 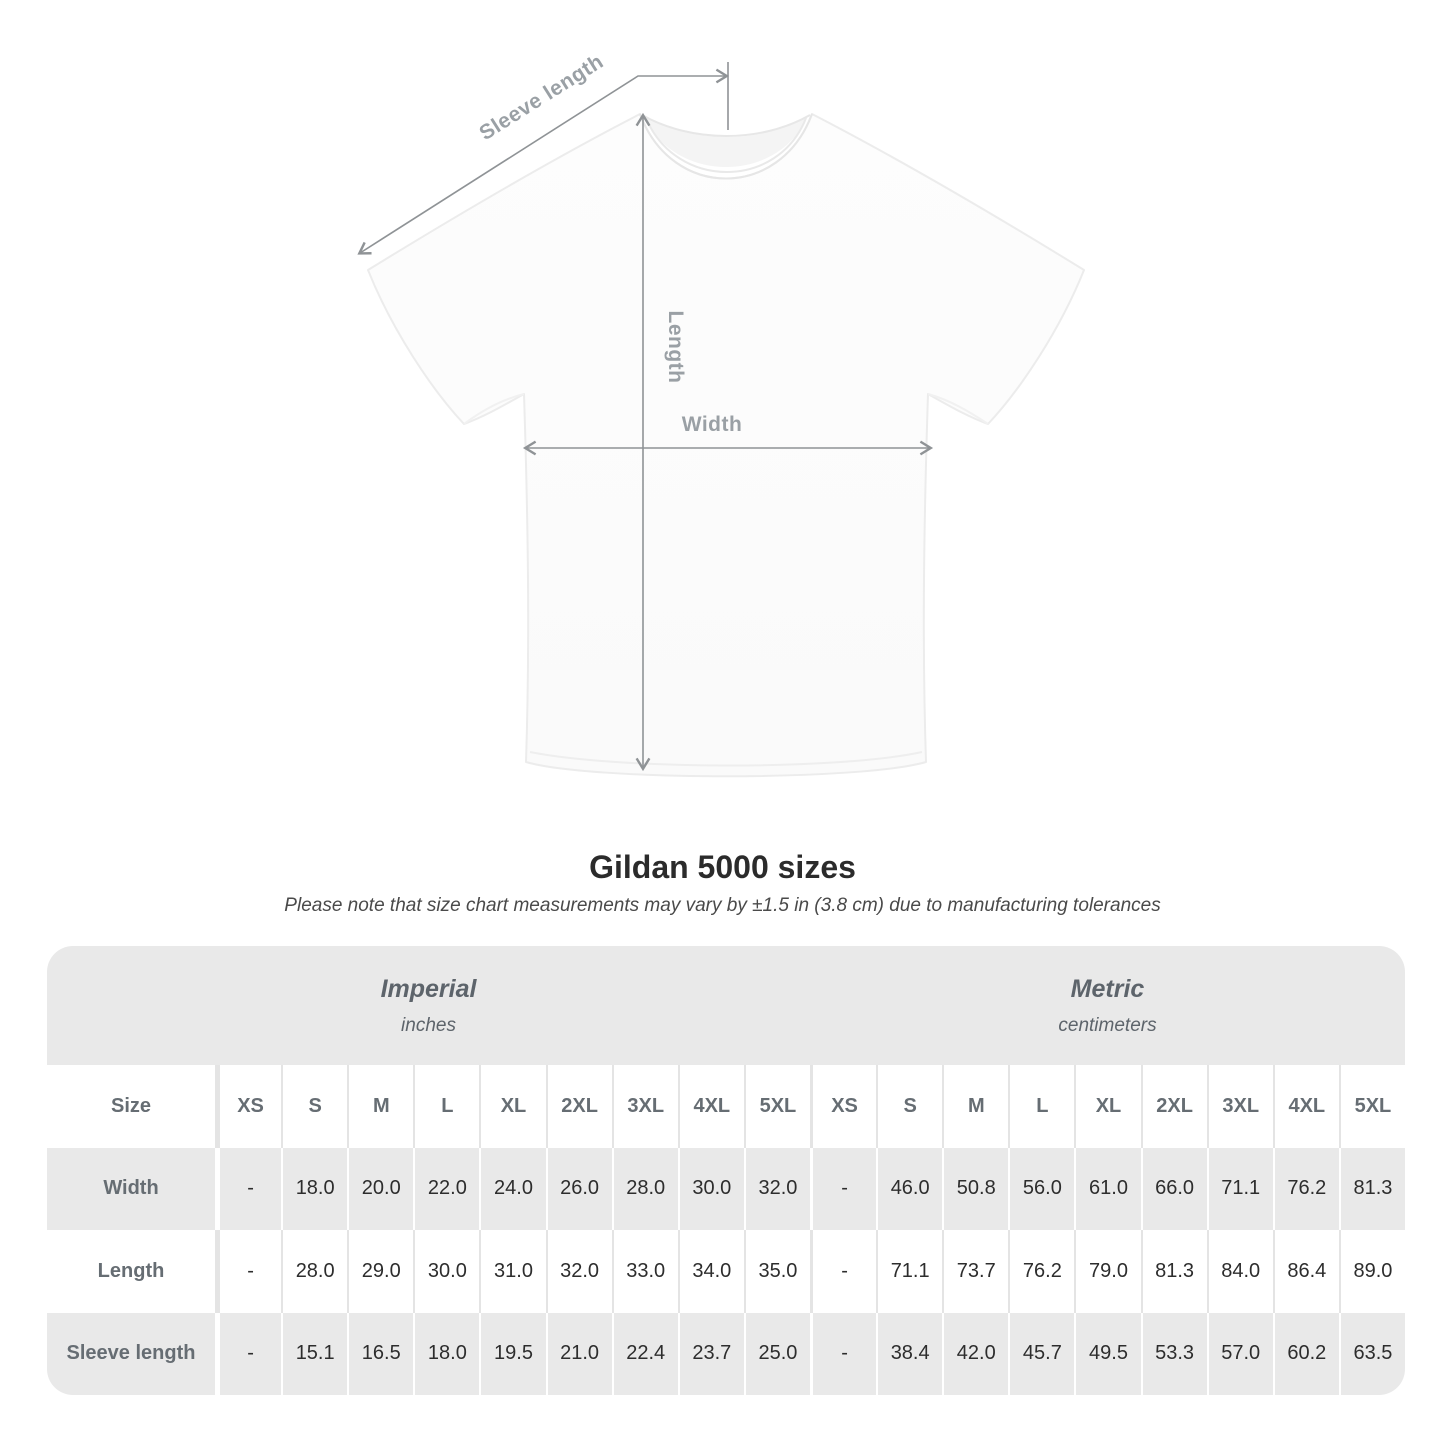 What do you see at coordinates (578, 1353) in the screenshot?
I see `table-cell: 21.0` at bounding box center [578, 1353].